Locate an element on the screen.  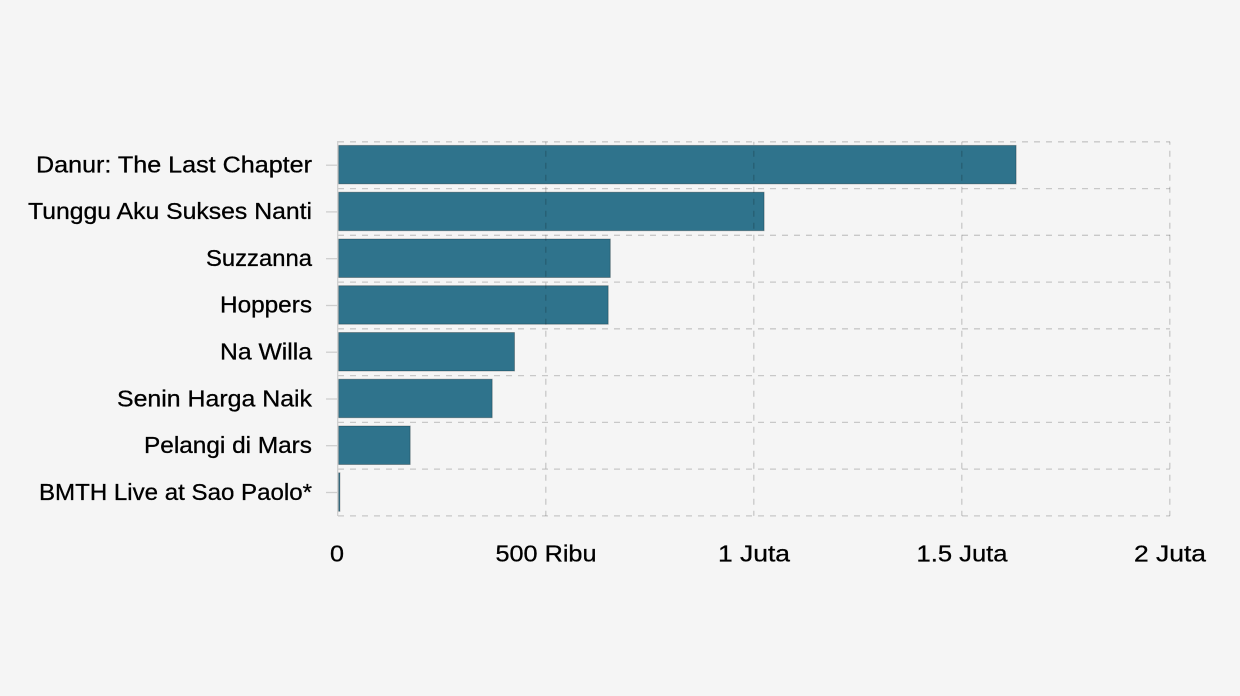
svg-text: Tunggu Aku Sukses Nanti is located at coordinates (170, 211).